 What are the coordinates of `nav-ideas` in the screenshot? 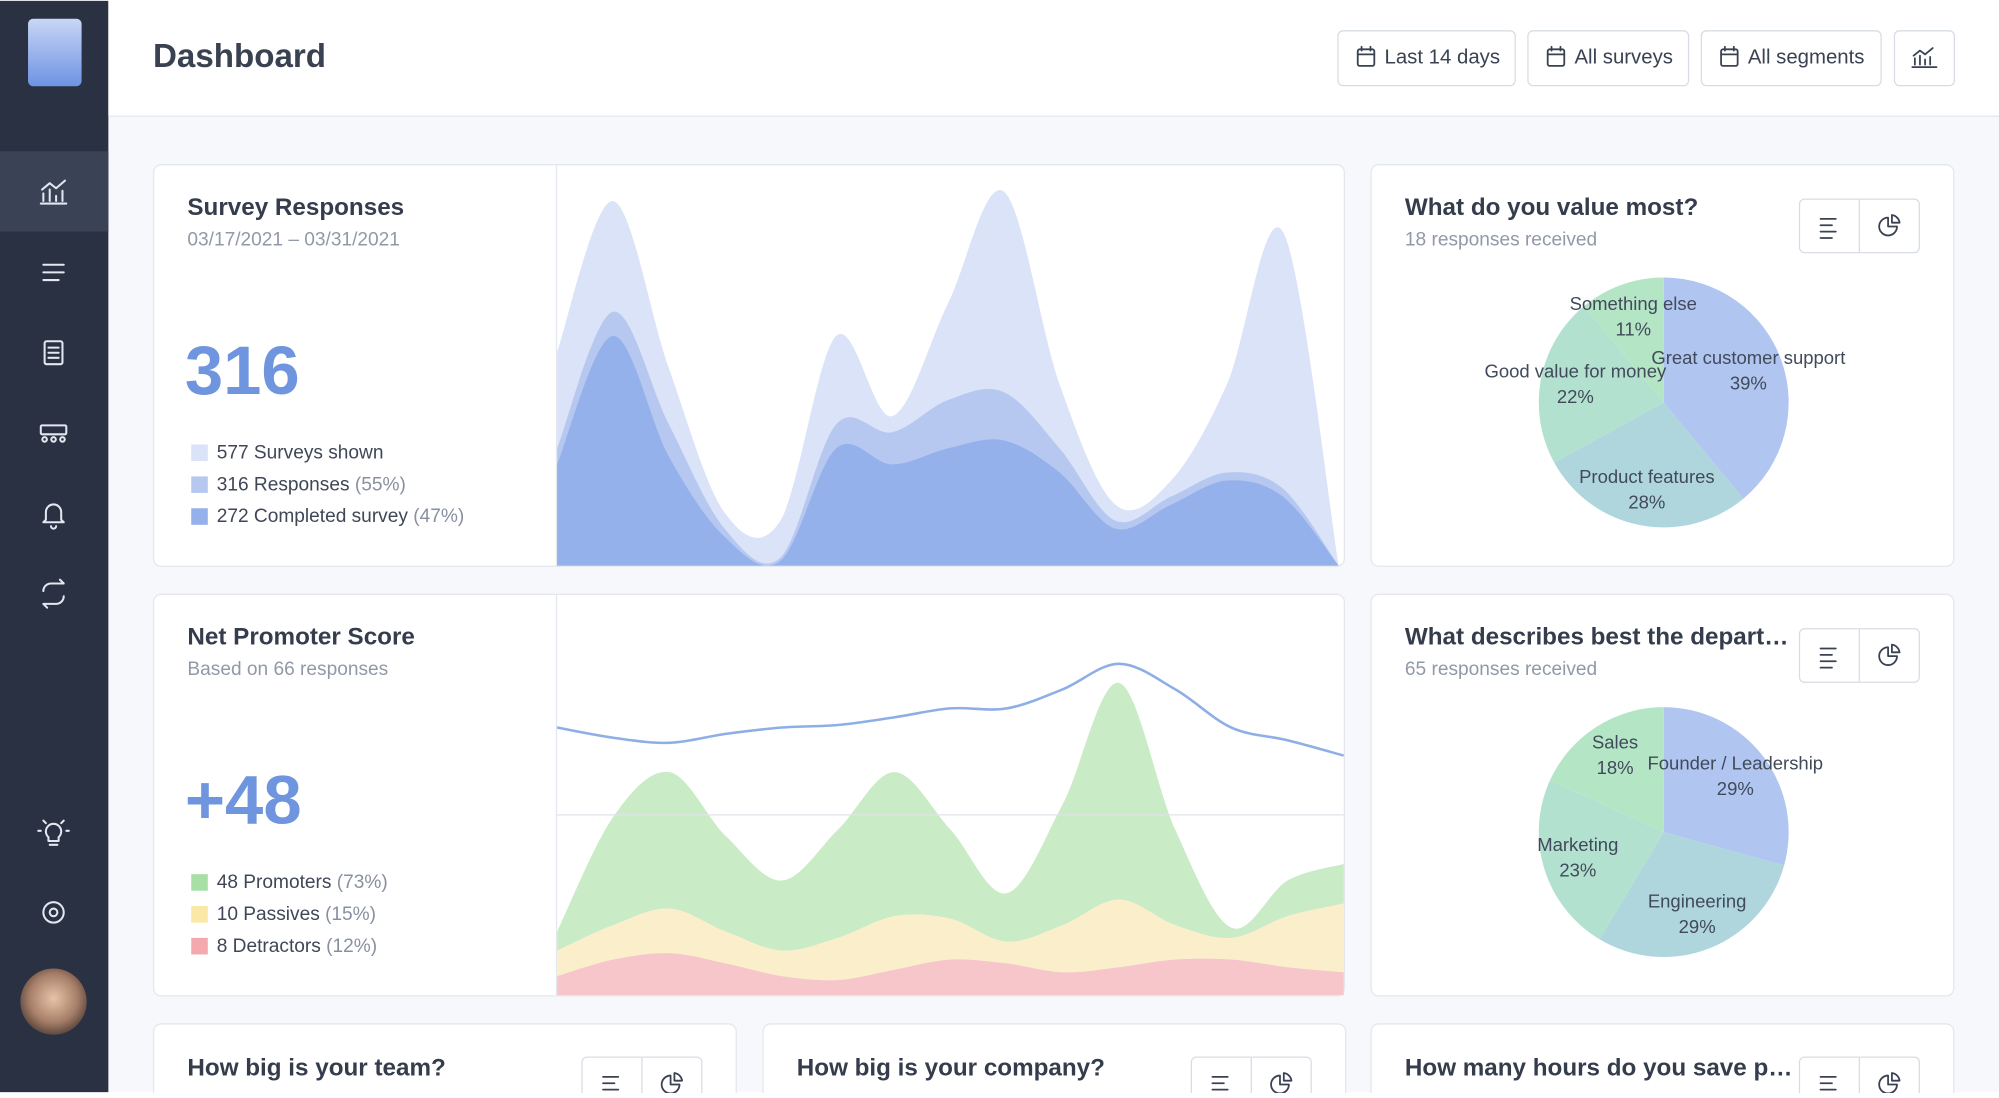 It's located at (53, 832).